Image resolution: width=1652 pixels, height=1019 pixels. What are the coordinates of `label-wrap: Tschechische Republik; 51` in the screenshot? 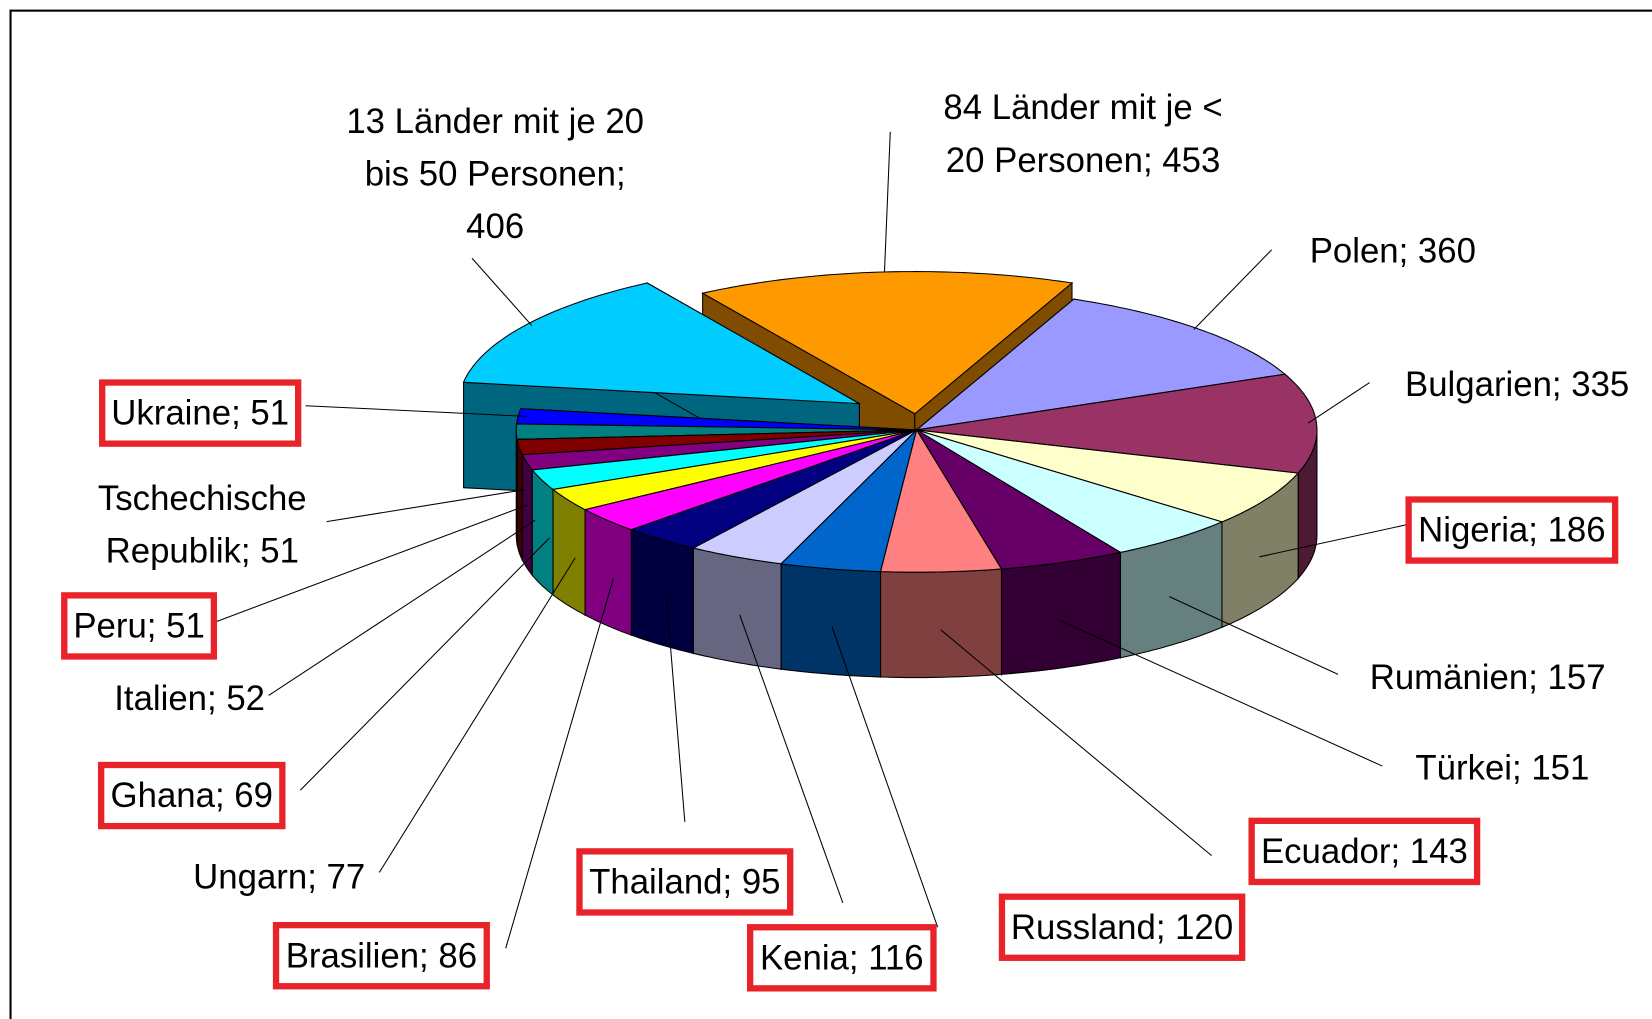 It's located at (202, 525).